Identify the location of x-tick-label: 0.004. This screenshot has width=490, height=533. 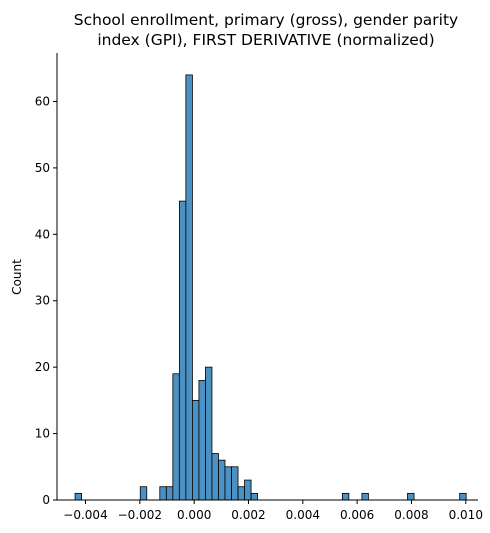
(303, 515).